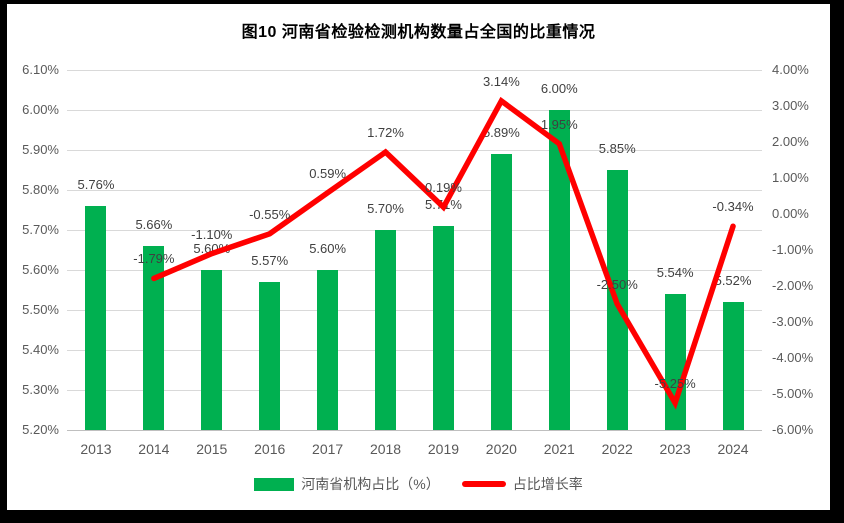 This screenshot has height=523, width=844. What do you see at coordinates (790, 213) in the screenshot?
I see `y-axis-tick-right: 0.00%` at bounding box center [790, 213].